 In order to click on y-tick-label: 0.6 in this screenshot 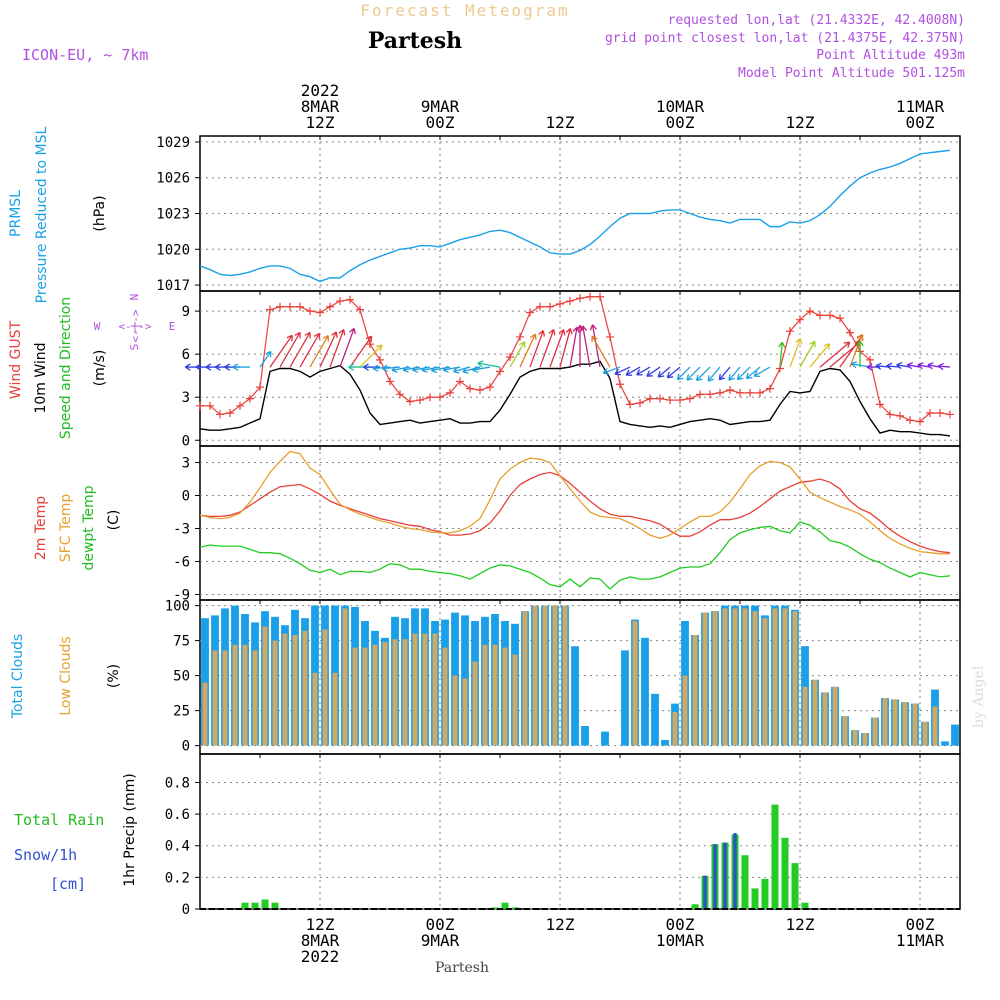, I will do `click(177, 815)`.